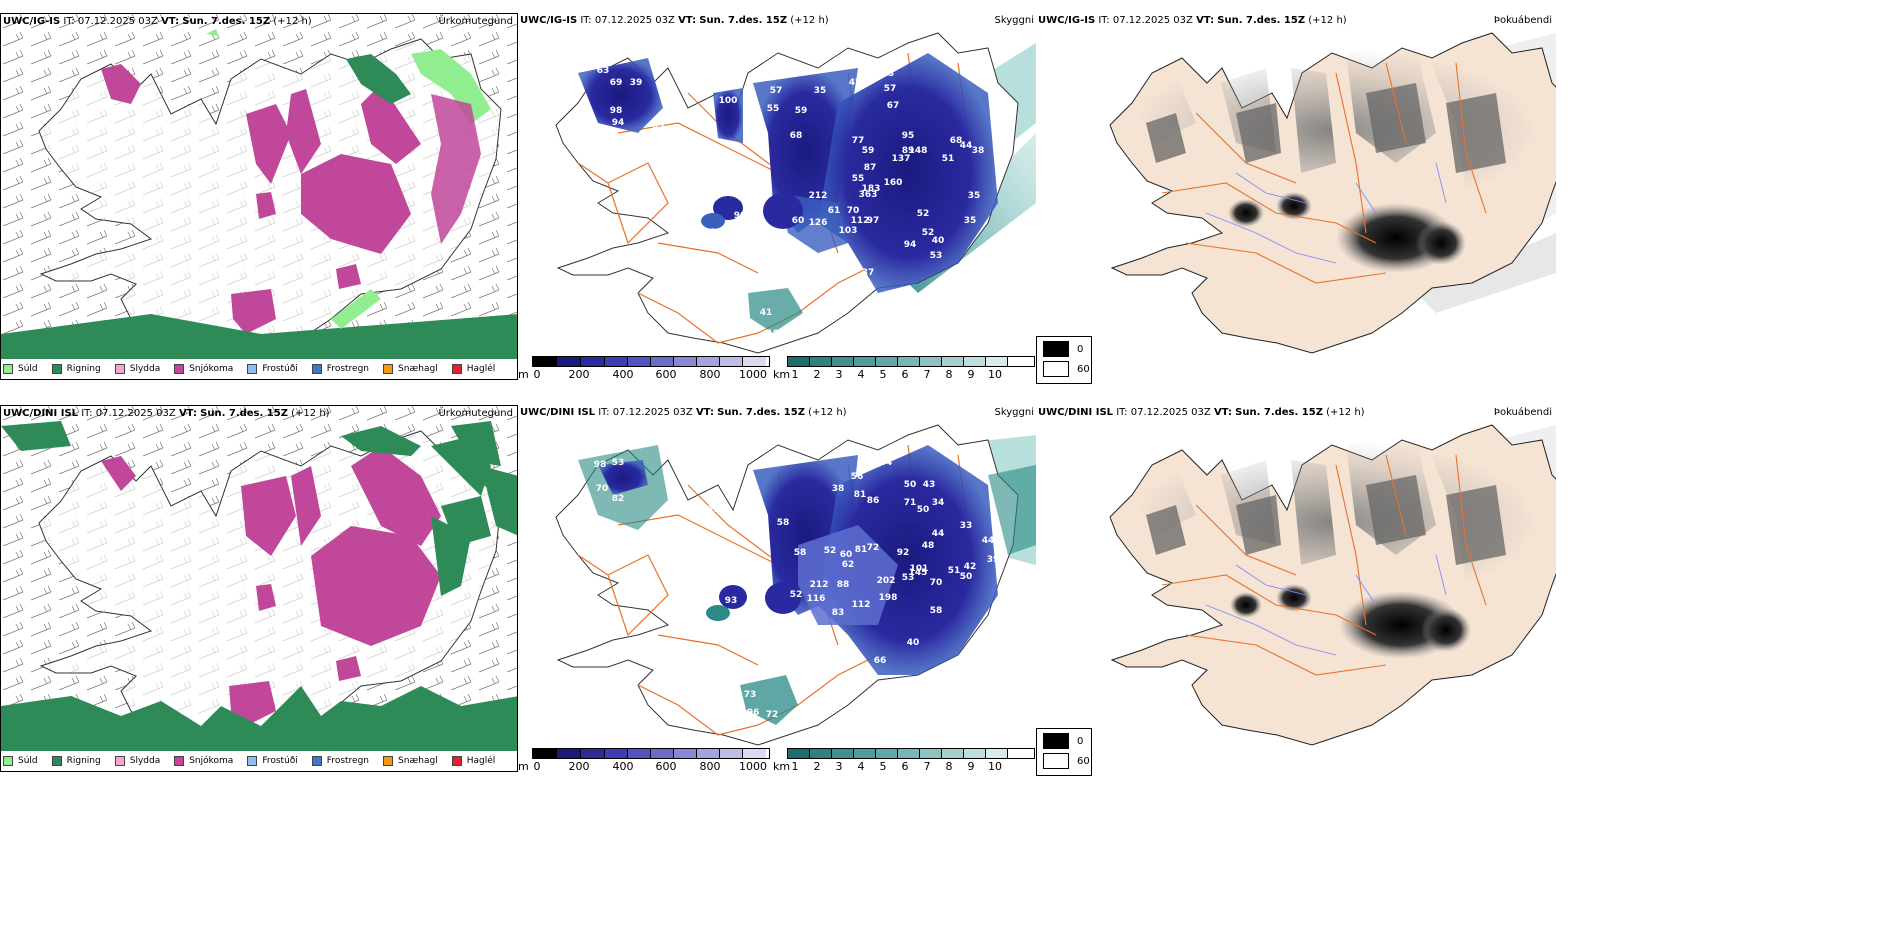  Describe the element at coordinates (1332, 193) in the screenshot. I see `fog-map-top` at that location.